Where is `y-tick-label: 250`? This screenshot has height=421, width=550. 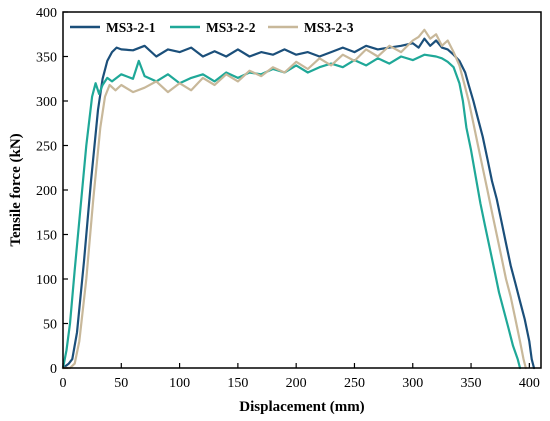
y-tick-label: 250 is located at coordinates (46, 147).